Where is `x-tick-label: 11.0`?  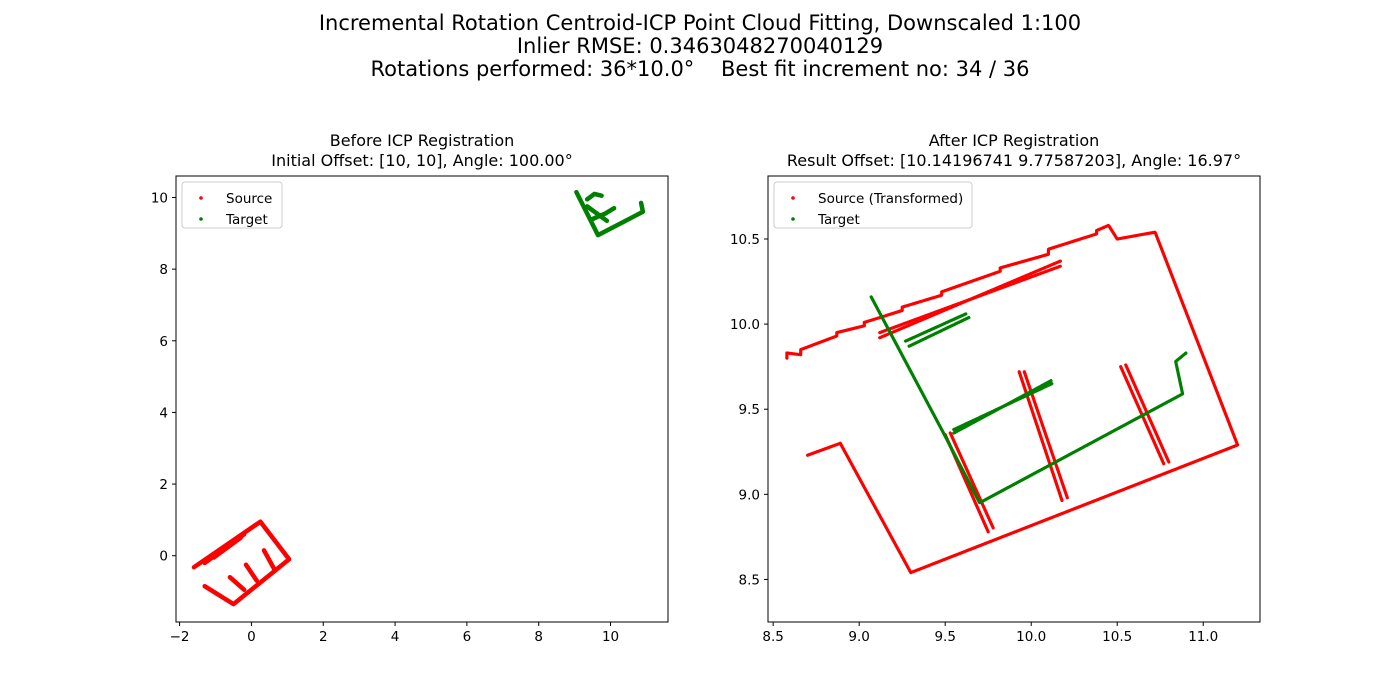 x-tick-label: 11.0 is located at coordinates (1203, 637).